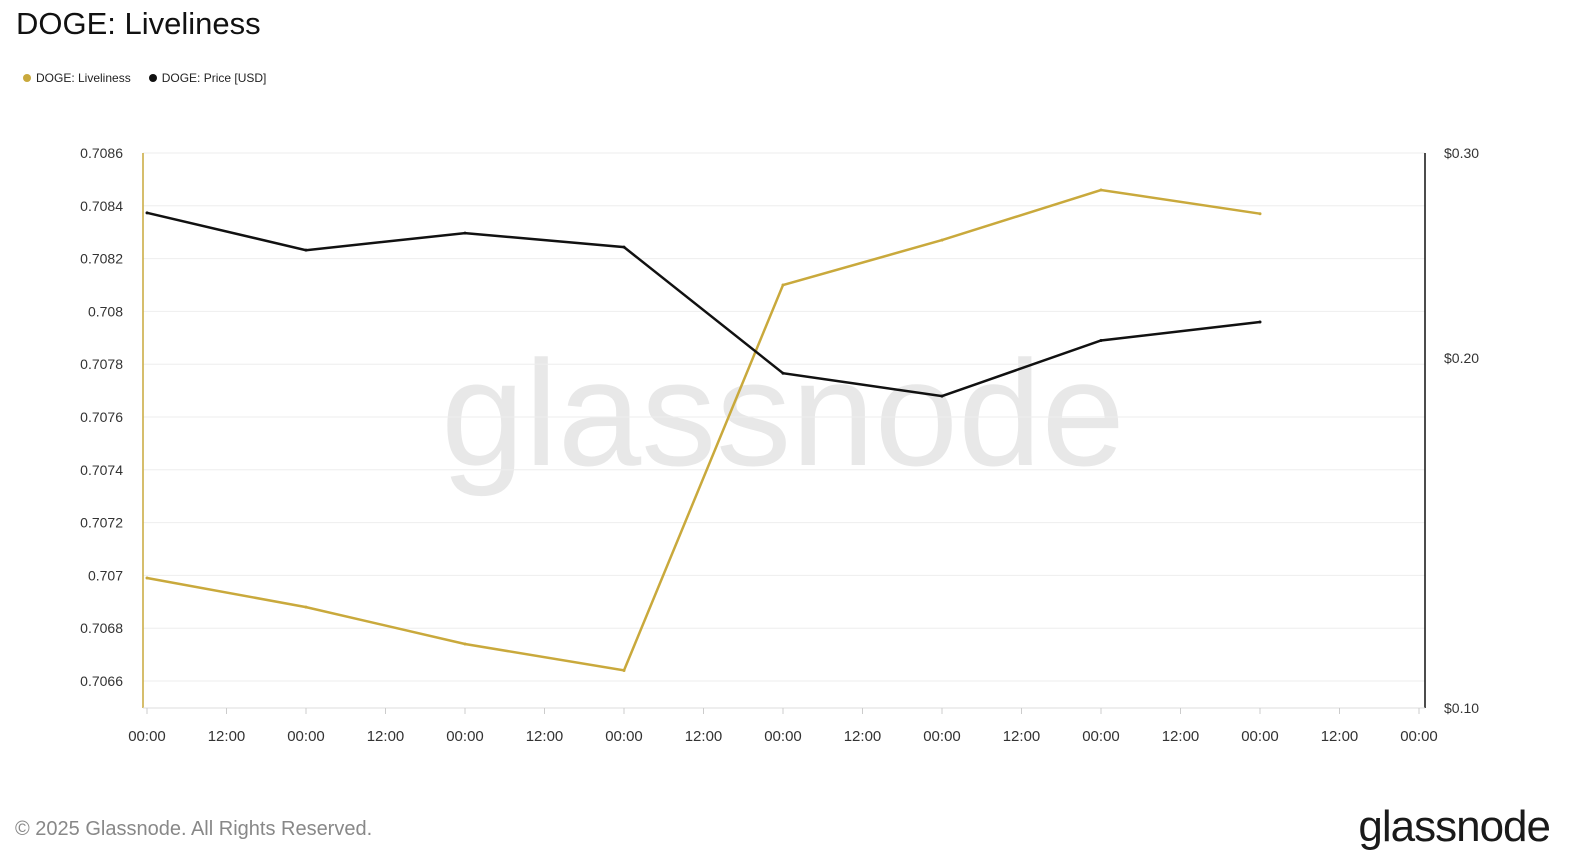 Image resolution: width=1570 pixels, height=861 pixels. I want to click on left-tick-label: 0.7082, so click(101, 259).